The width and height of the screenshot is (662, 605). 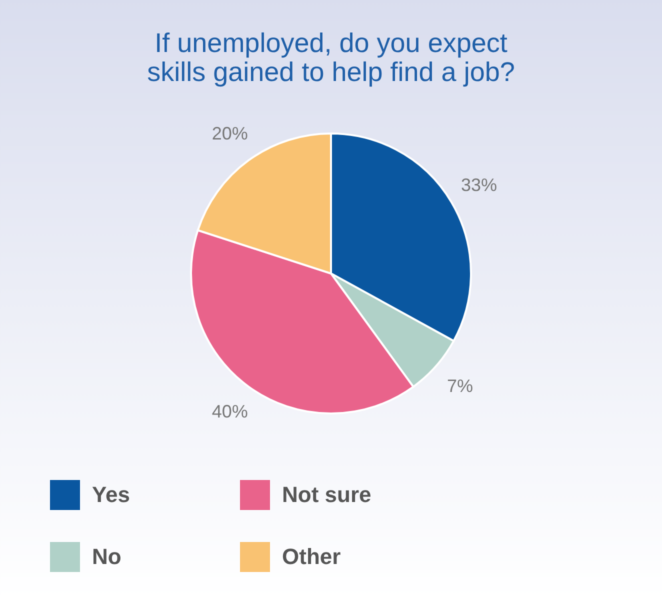 What do you see at coordinates (327, 495) in the screenshot?
I see `slice-label: Not sure` at bounding box center [327, 495].